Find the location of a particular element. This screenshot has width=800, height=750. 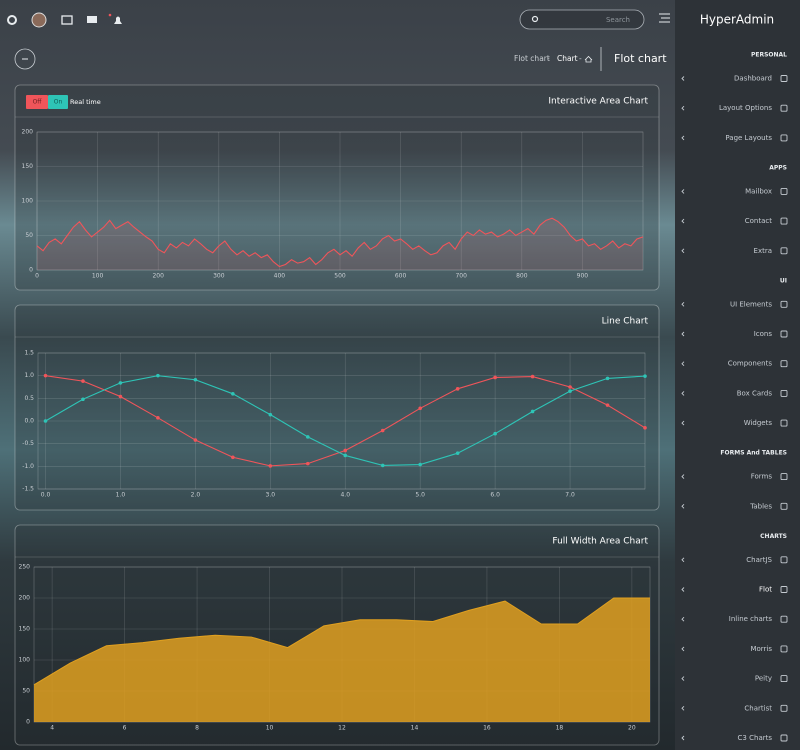

menu-item: Forms is located at coordinates (762, 477).